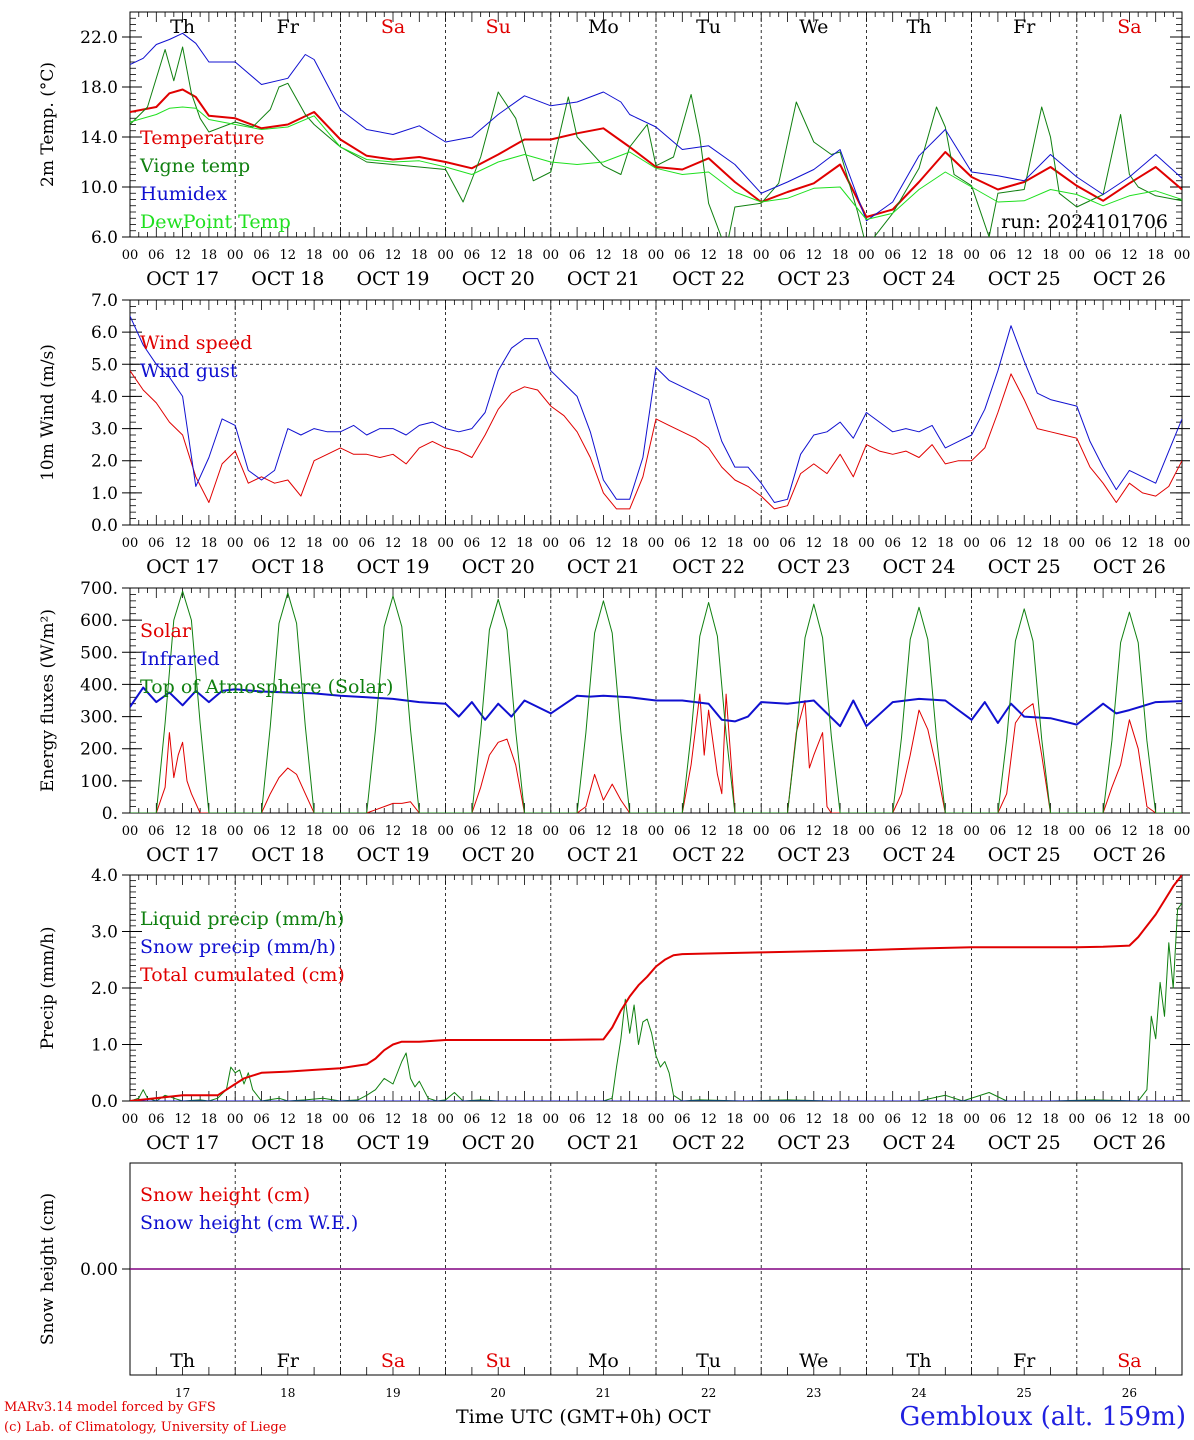 The height and width of the screenshot is (1440, 1194). What do you see at coordinates (392, 1393) in the screenshot?
I see `x-daynum-label: 19` at bounding box center [392, 1393].